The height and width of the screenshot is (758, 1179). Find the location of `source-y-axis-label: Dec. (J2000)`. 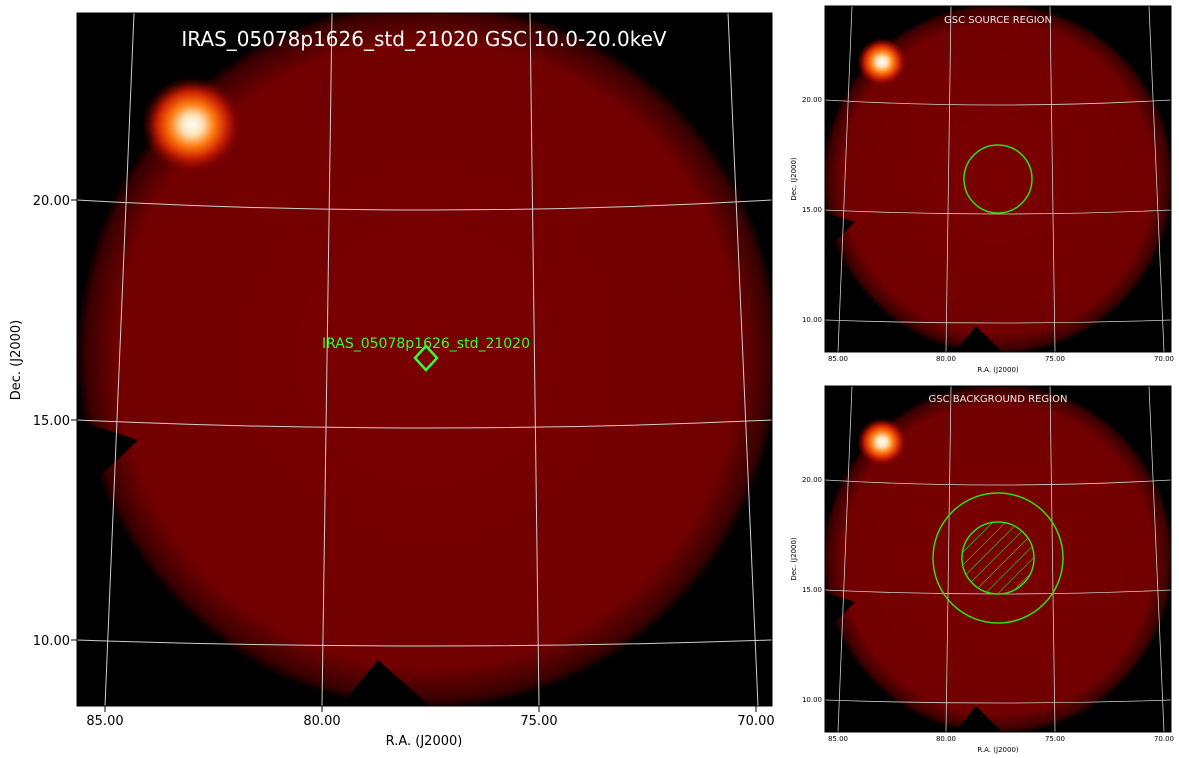

source-y-axis-label: Dec. (J2000) is located at coordinates (794, 179).